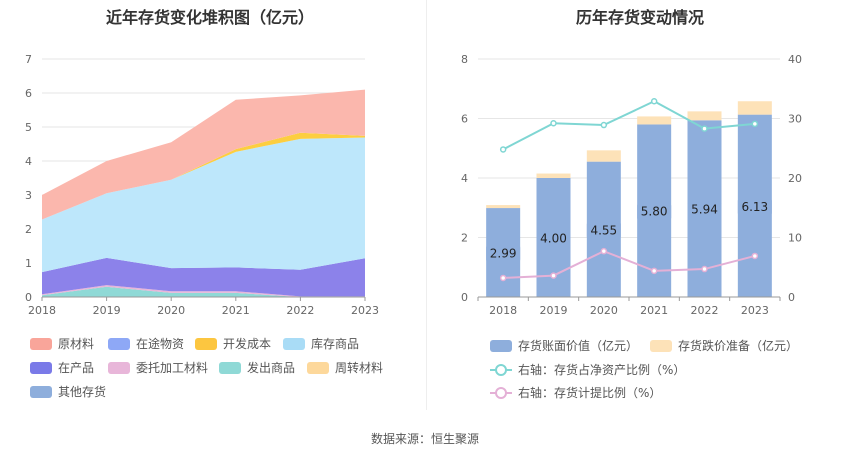 This screenshot has height=459, width=850. I want to click on left-y-tick-label: 6, so click(28, 93).